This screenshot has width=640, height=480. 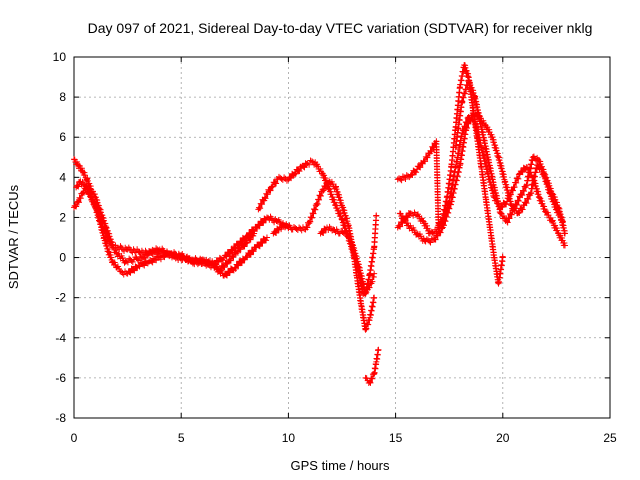 I want to click on y-tick-label: 4, so click(x=62, y=177).